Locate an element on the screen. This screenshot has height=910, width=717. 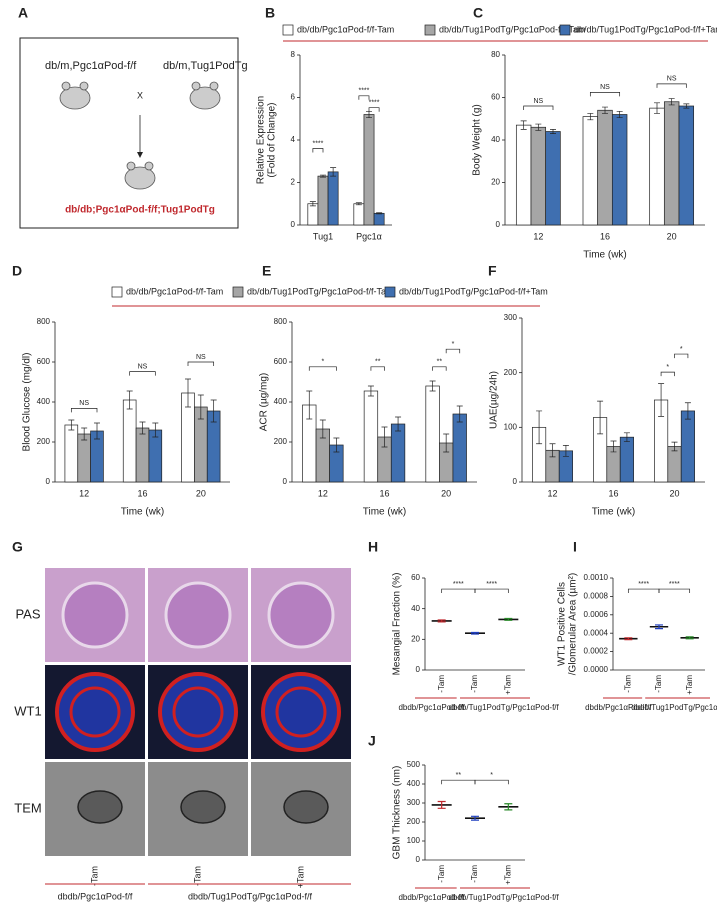
parent-right: db/m,Tug1PodTg is located at coordinates (205, 66).